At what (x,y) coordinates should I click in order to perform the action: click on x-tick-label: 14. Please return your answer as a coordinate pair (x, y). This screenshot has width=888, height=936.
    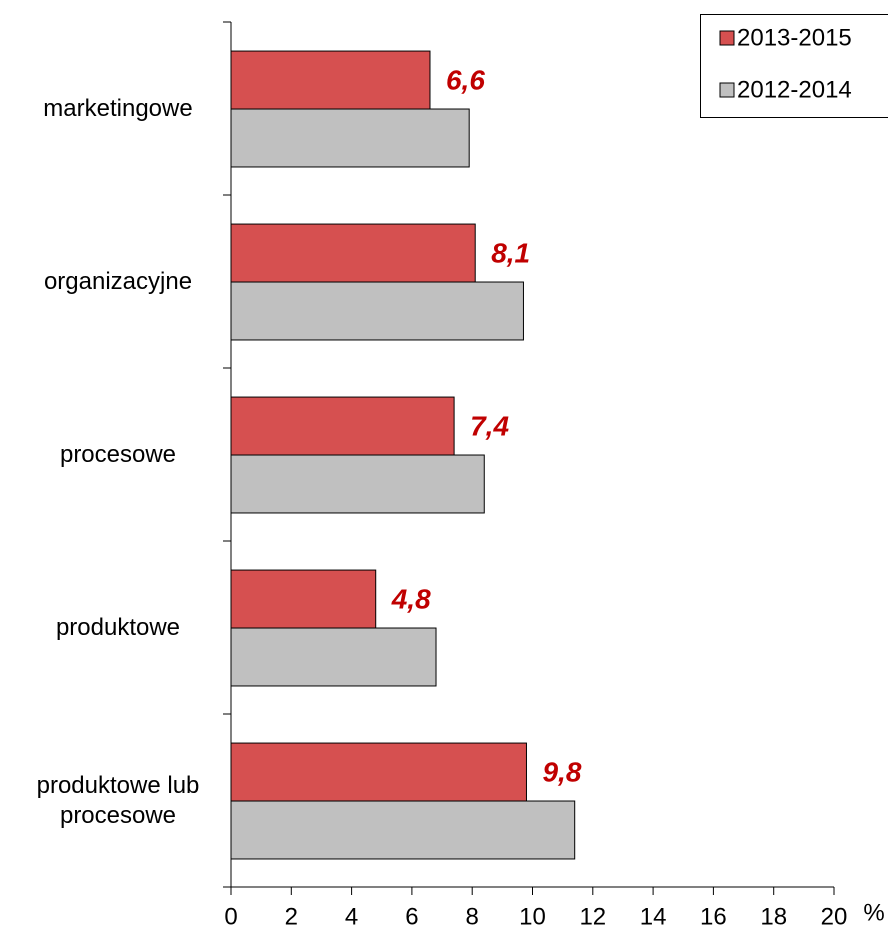
    Looking at the image, I should click on (653, 916).